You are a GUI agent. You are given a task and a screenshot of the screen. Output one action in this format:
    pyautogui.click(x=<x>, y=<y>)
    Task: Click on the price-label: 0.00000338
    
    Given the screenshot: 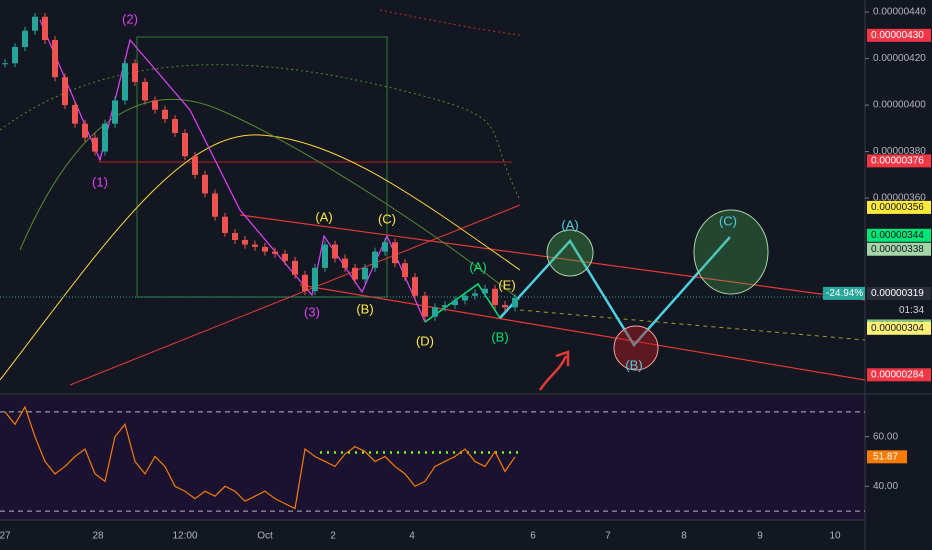 What is the action you would take?
    pyautogui.click(x=897, y=249)
    